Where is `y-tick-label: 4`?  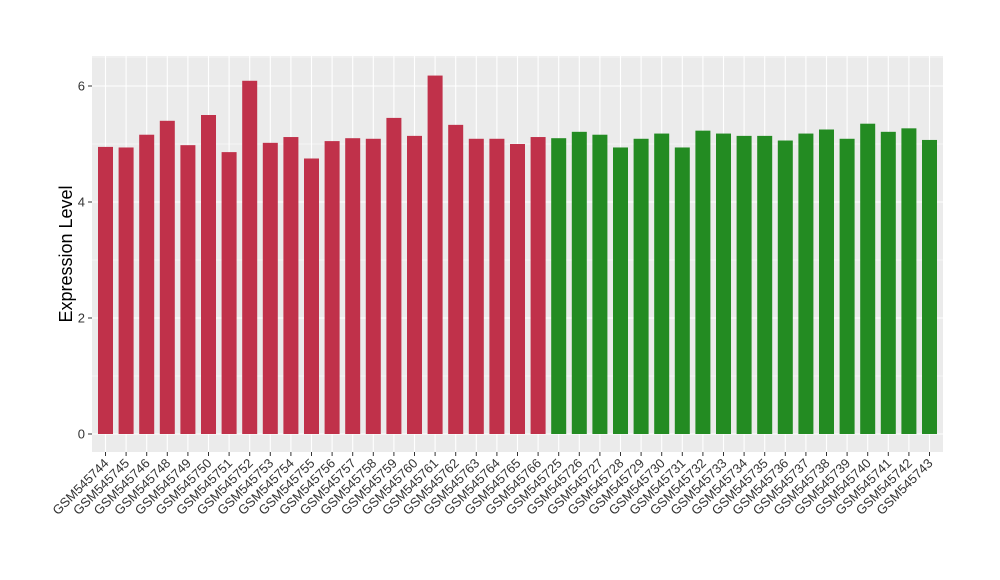 y-tick-label: 4 is located at coordinates (81, 202).